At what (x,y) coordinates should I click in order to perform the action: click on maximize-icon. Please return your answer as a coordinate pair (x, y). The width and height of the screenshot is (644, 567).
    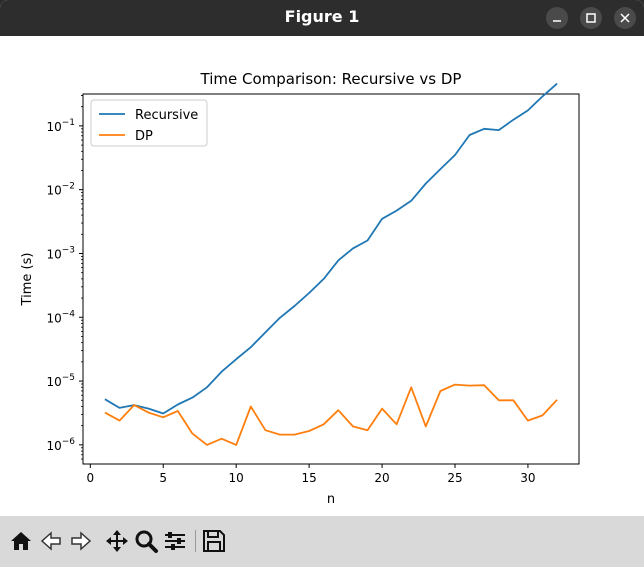
    Looking at the image, I should click on (591, 18).